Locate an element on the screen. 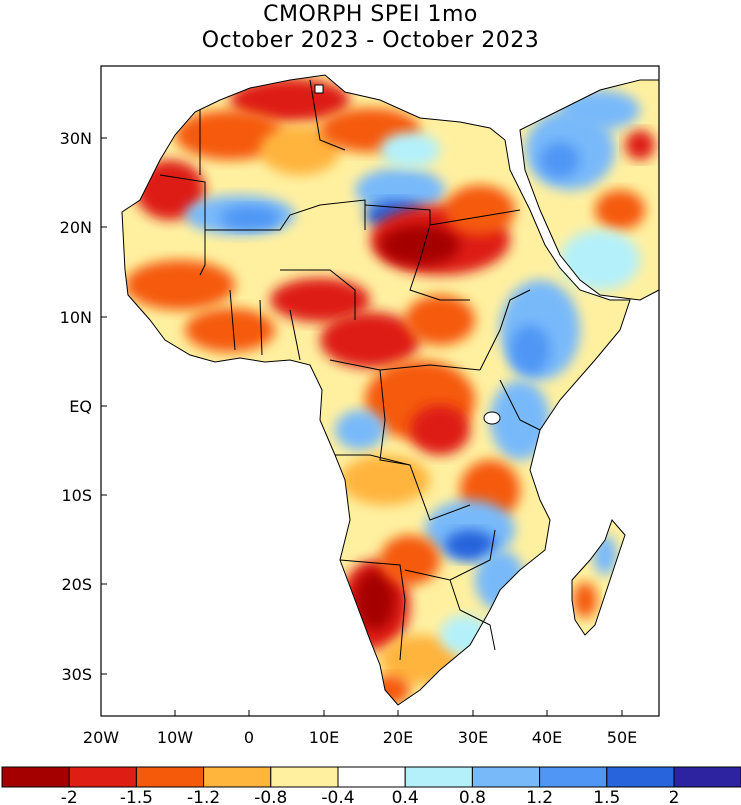 This screenshot has height=805, width=741. legend-label: -1.5 is located at coordinates (136, 796).